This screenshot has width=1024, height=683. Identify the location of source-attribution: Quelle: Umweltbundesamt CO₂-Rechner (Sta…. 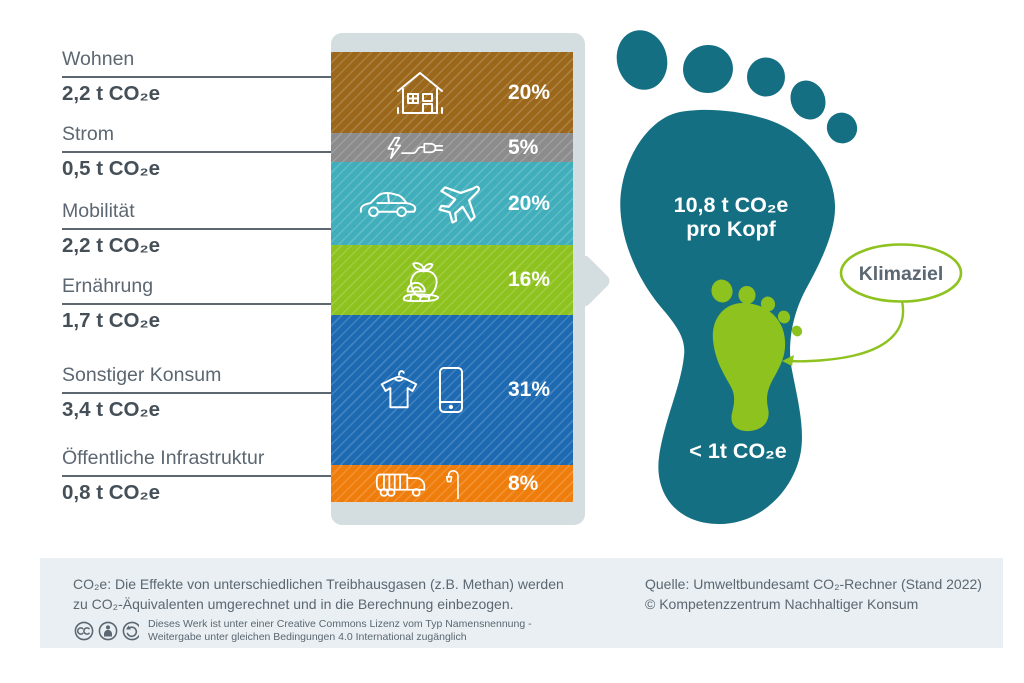
(813, 594).